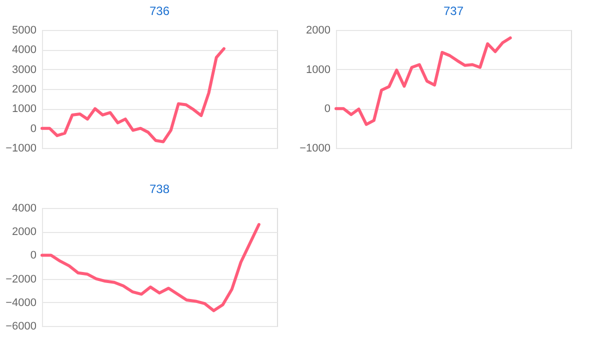 The width and height of the screenshot is (609, 351). I want to click on y-tick-label: −4000, so click(21, 302).